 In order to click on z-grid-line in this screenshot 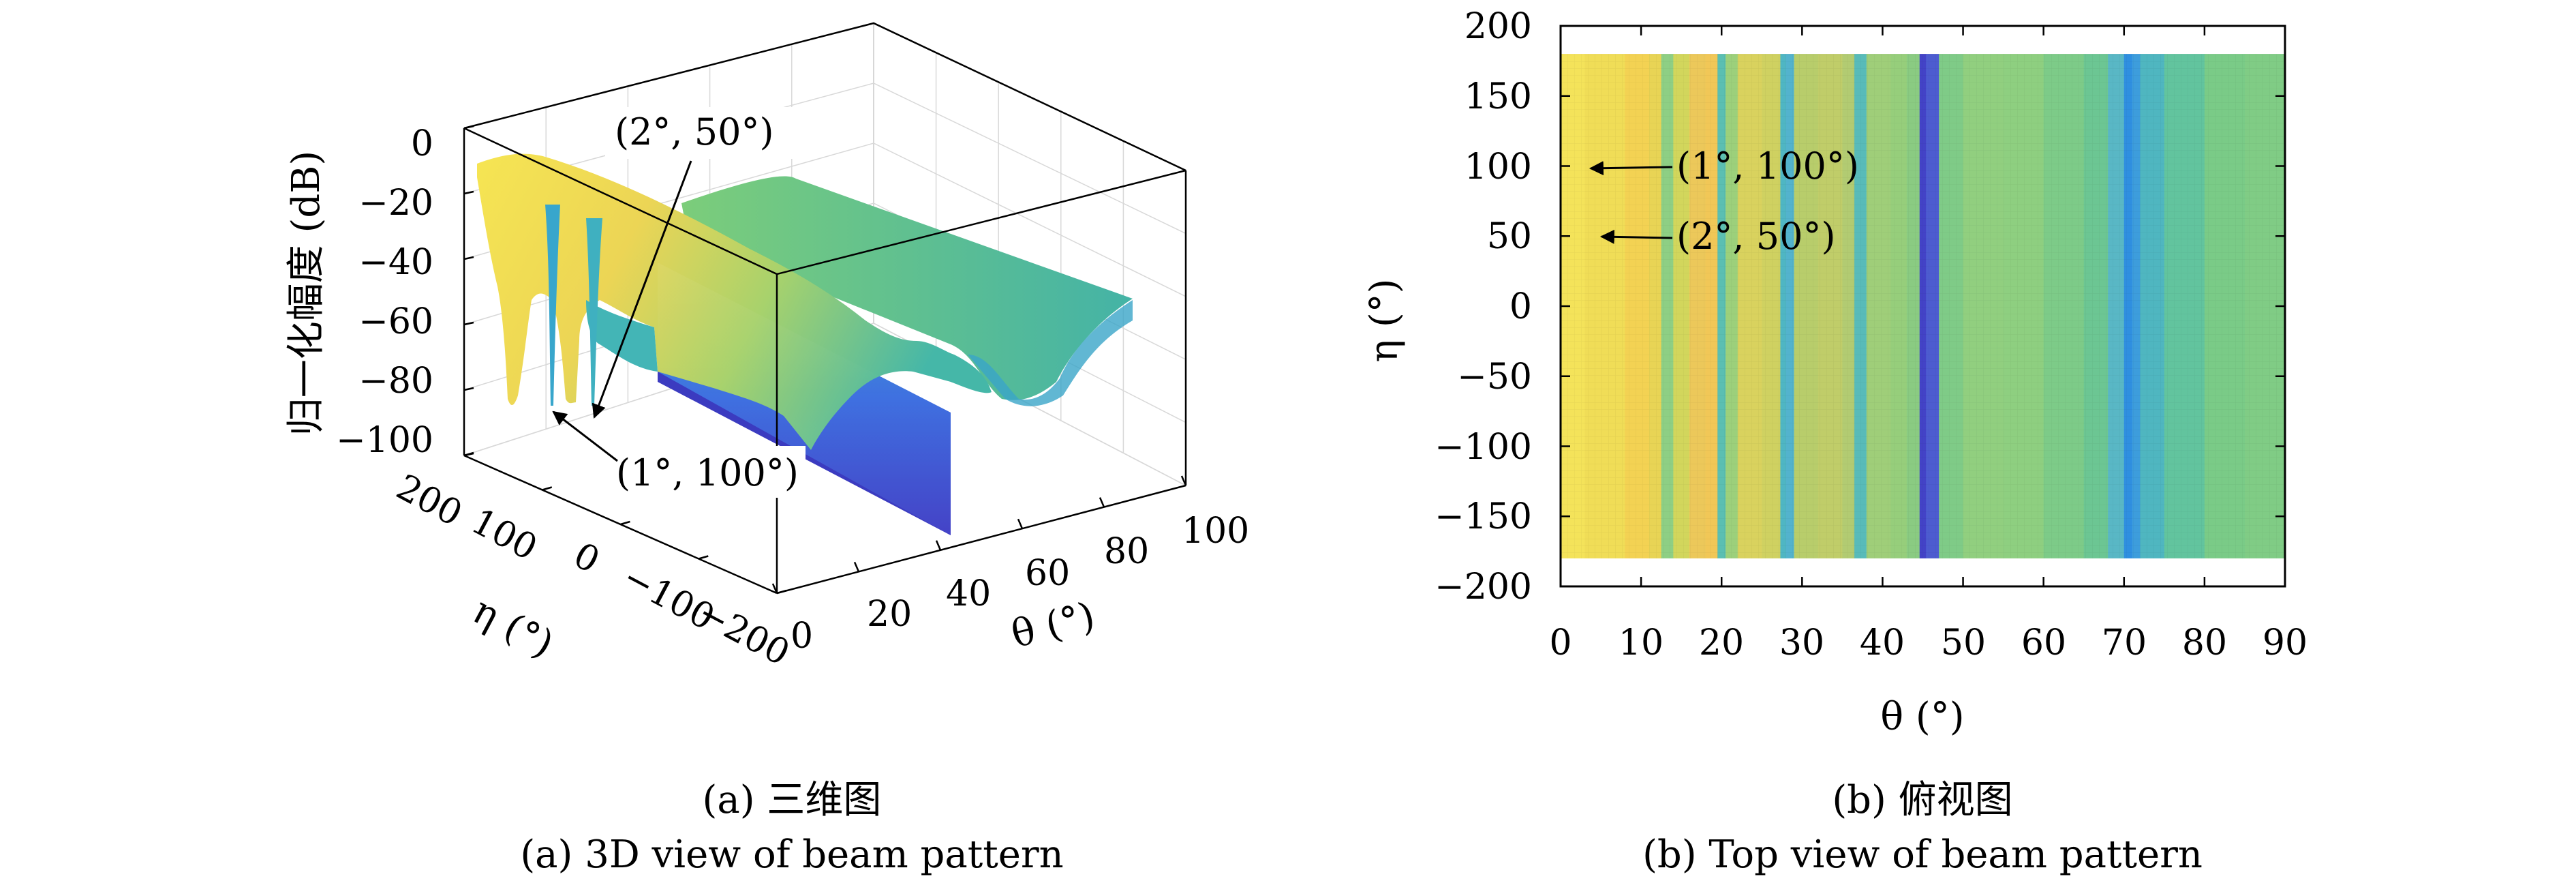, I will do `click(825, 159)`.